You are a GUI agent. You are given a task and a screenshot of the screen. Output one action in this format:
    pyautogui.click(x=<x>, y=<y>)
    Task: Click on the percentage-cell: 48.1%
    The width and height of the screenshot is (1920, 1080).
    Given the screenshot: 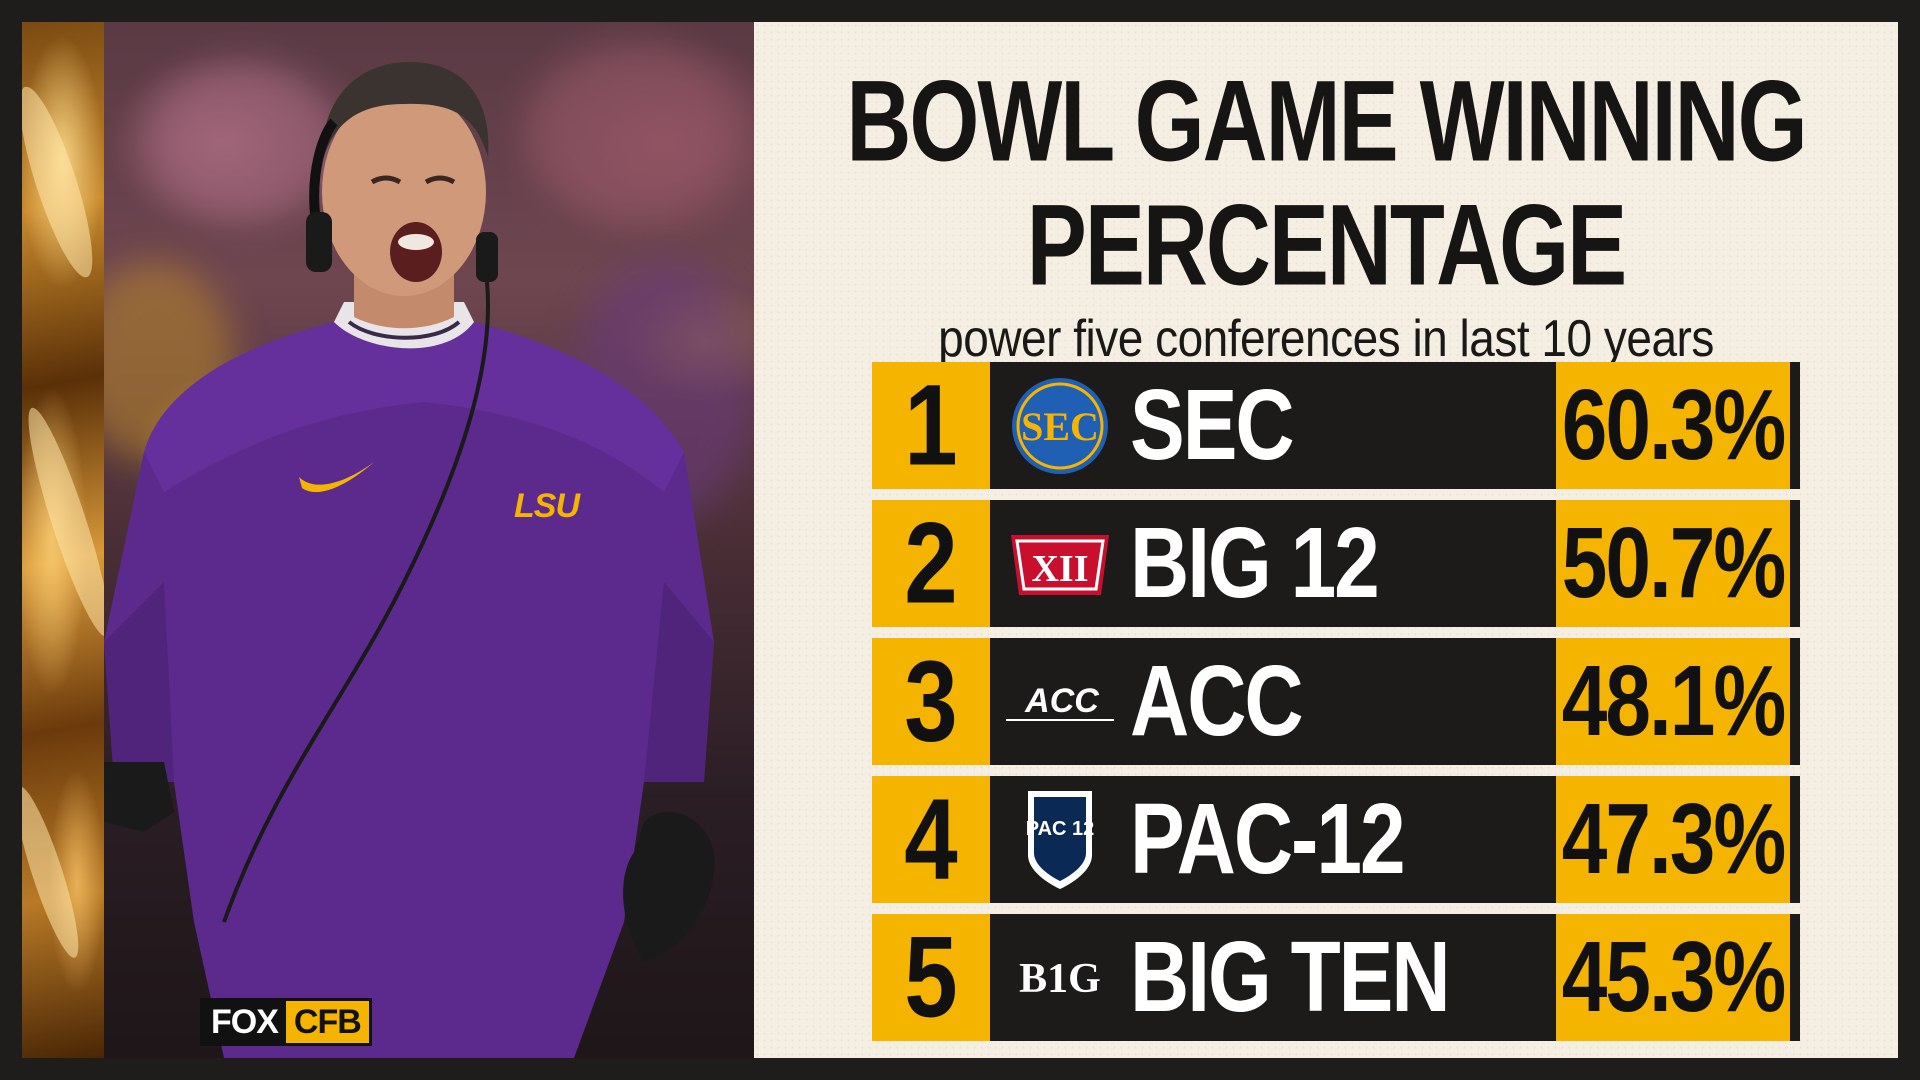 What is the action you would take?
    pyautogui.click(x=1671, y=701)
    